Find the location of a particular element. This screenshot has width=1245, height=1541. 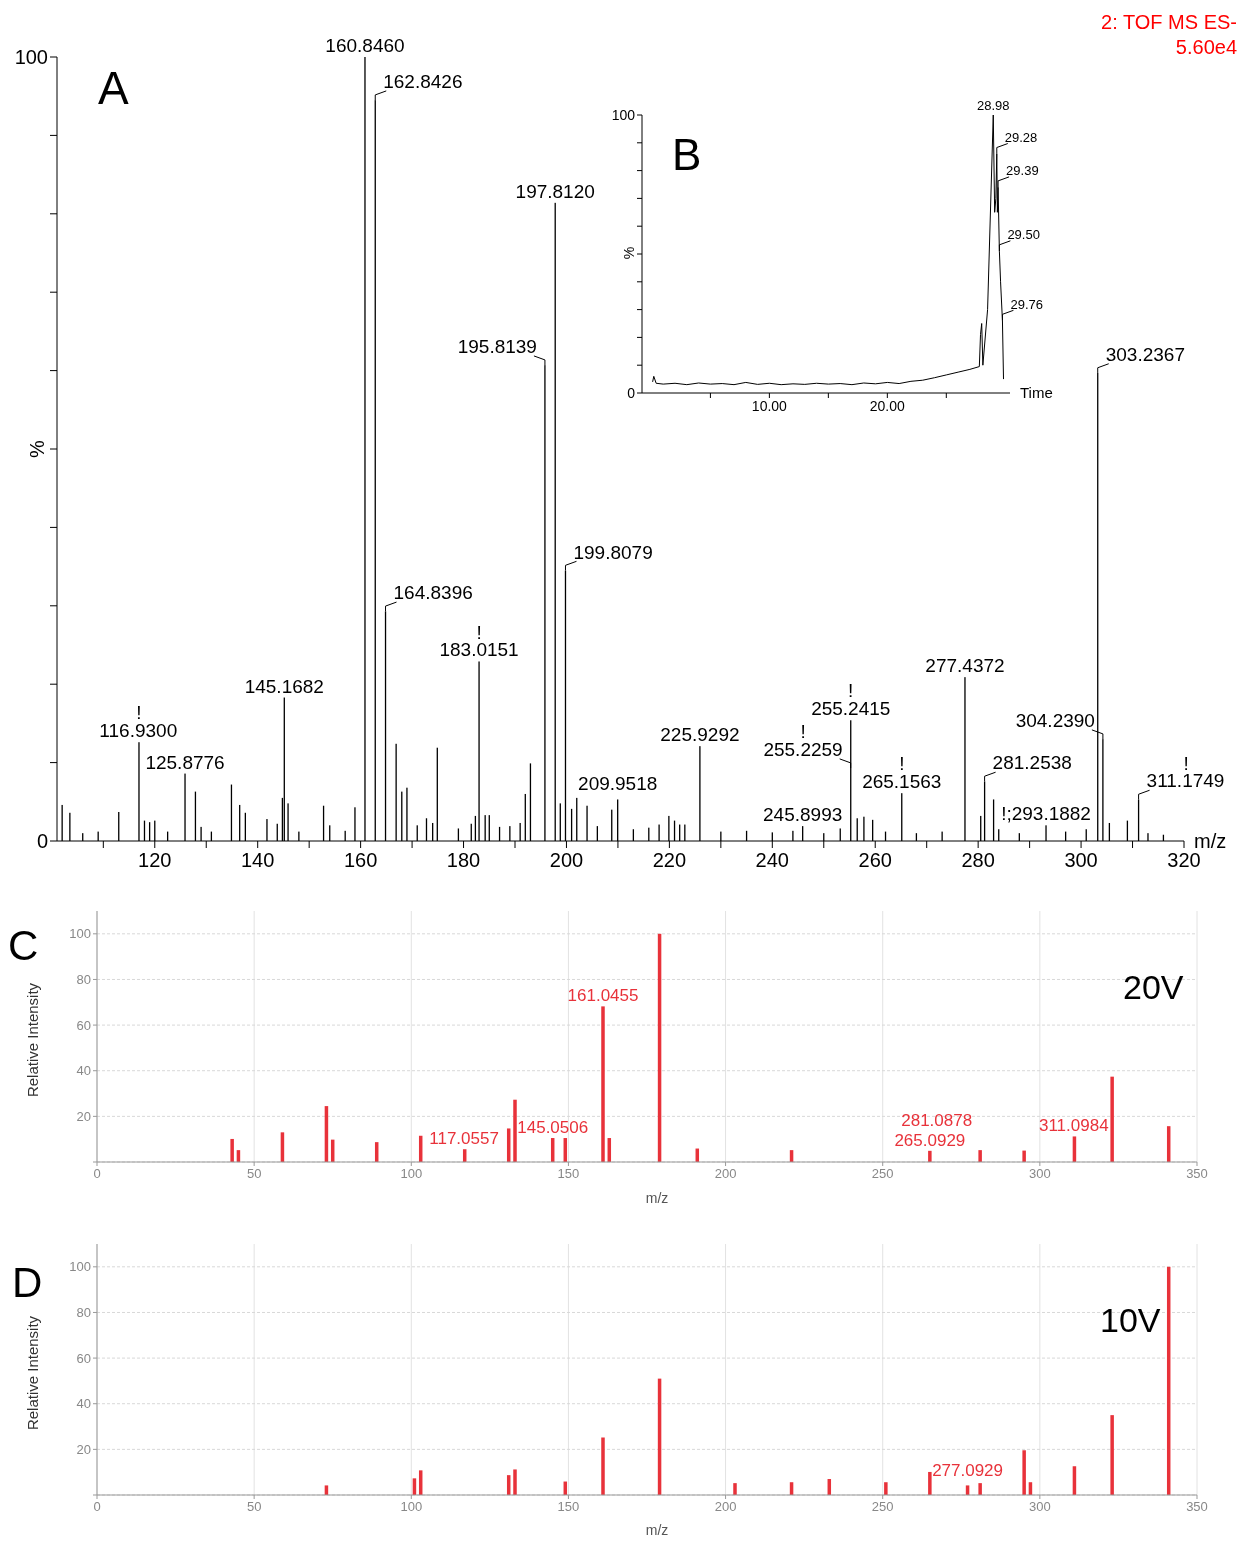

annotation: 277.4372 is located at coordinates (965, 666).